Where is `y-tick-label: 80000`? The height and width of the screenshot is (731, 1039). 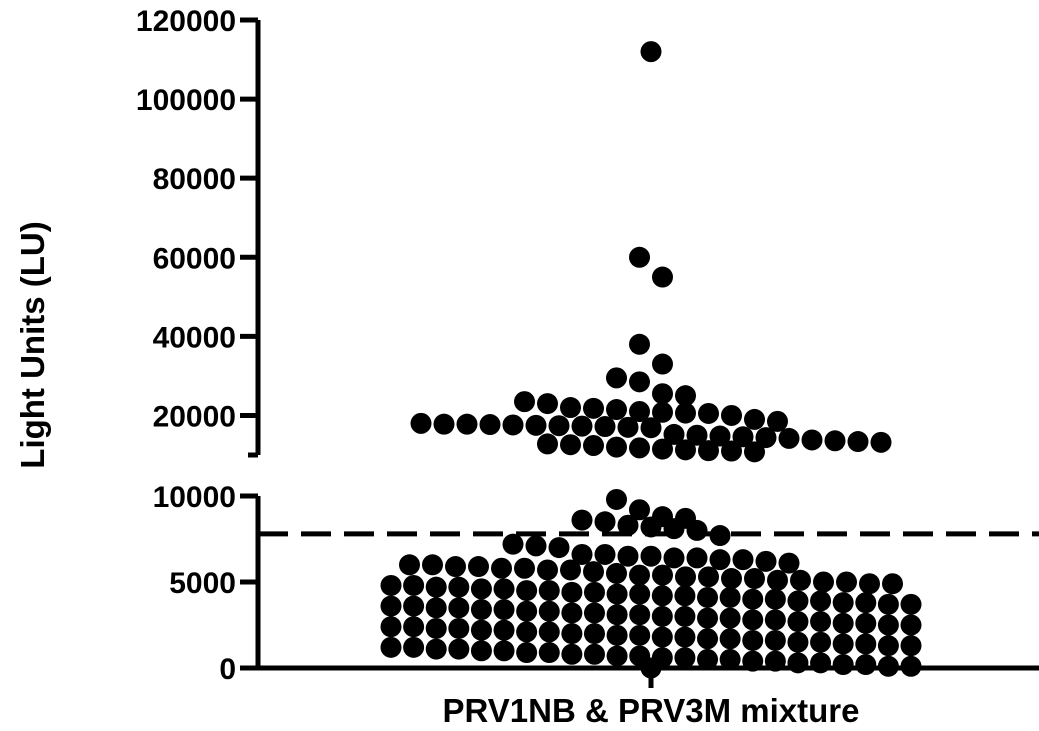 y-tick-label: 80000 is located at coordinates (194, 179).